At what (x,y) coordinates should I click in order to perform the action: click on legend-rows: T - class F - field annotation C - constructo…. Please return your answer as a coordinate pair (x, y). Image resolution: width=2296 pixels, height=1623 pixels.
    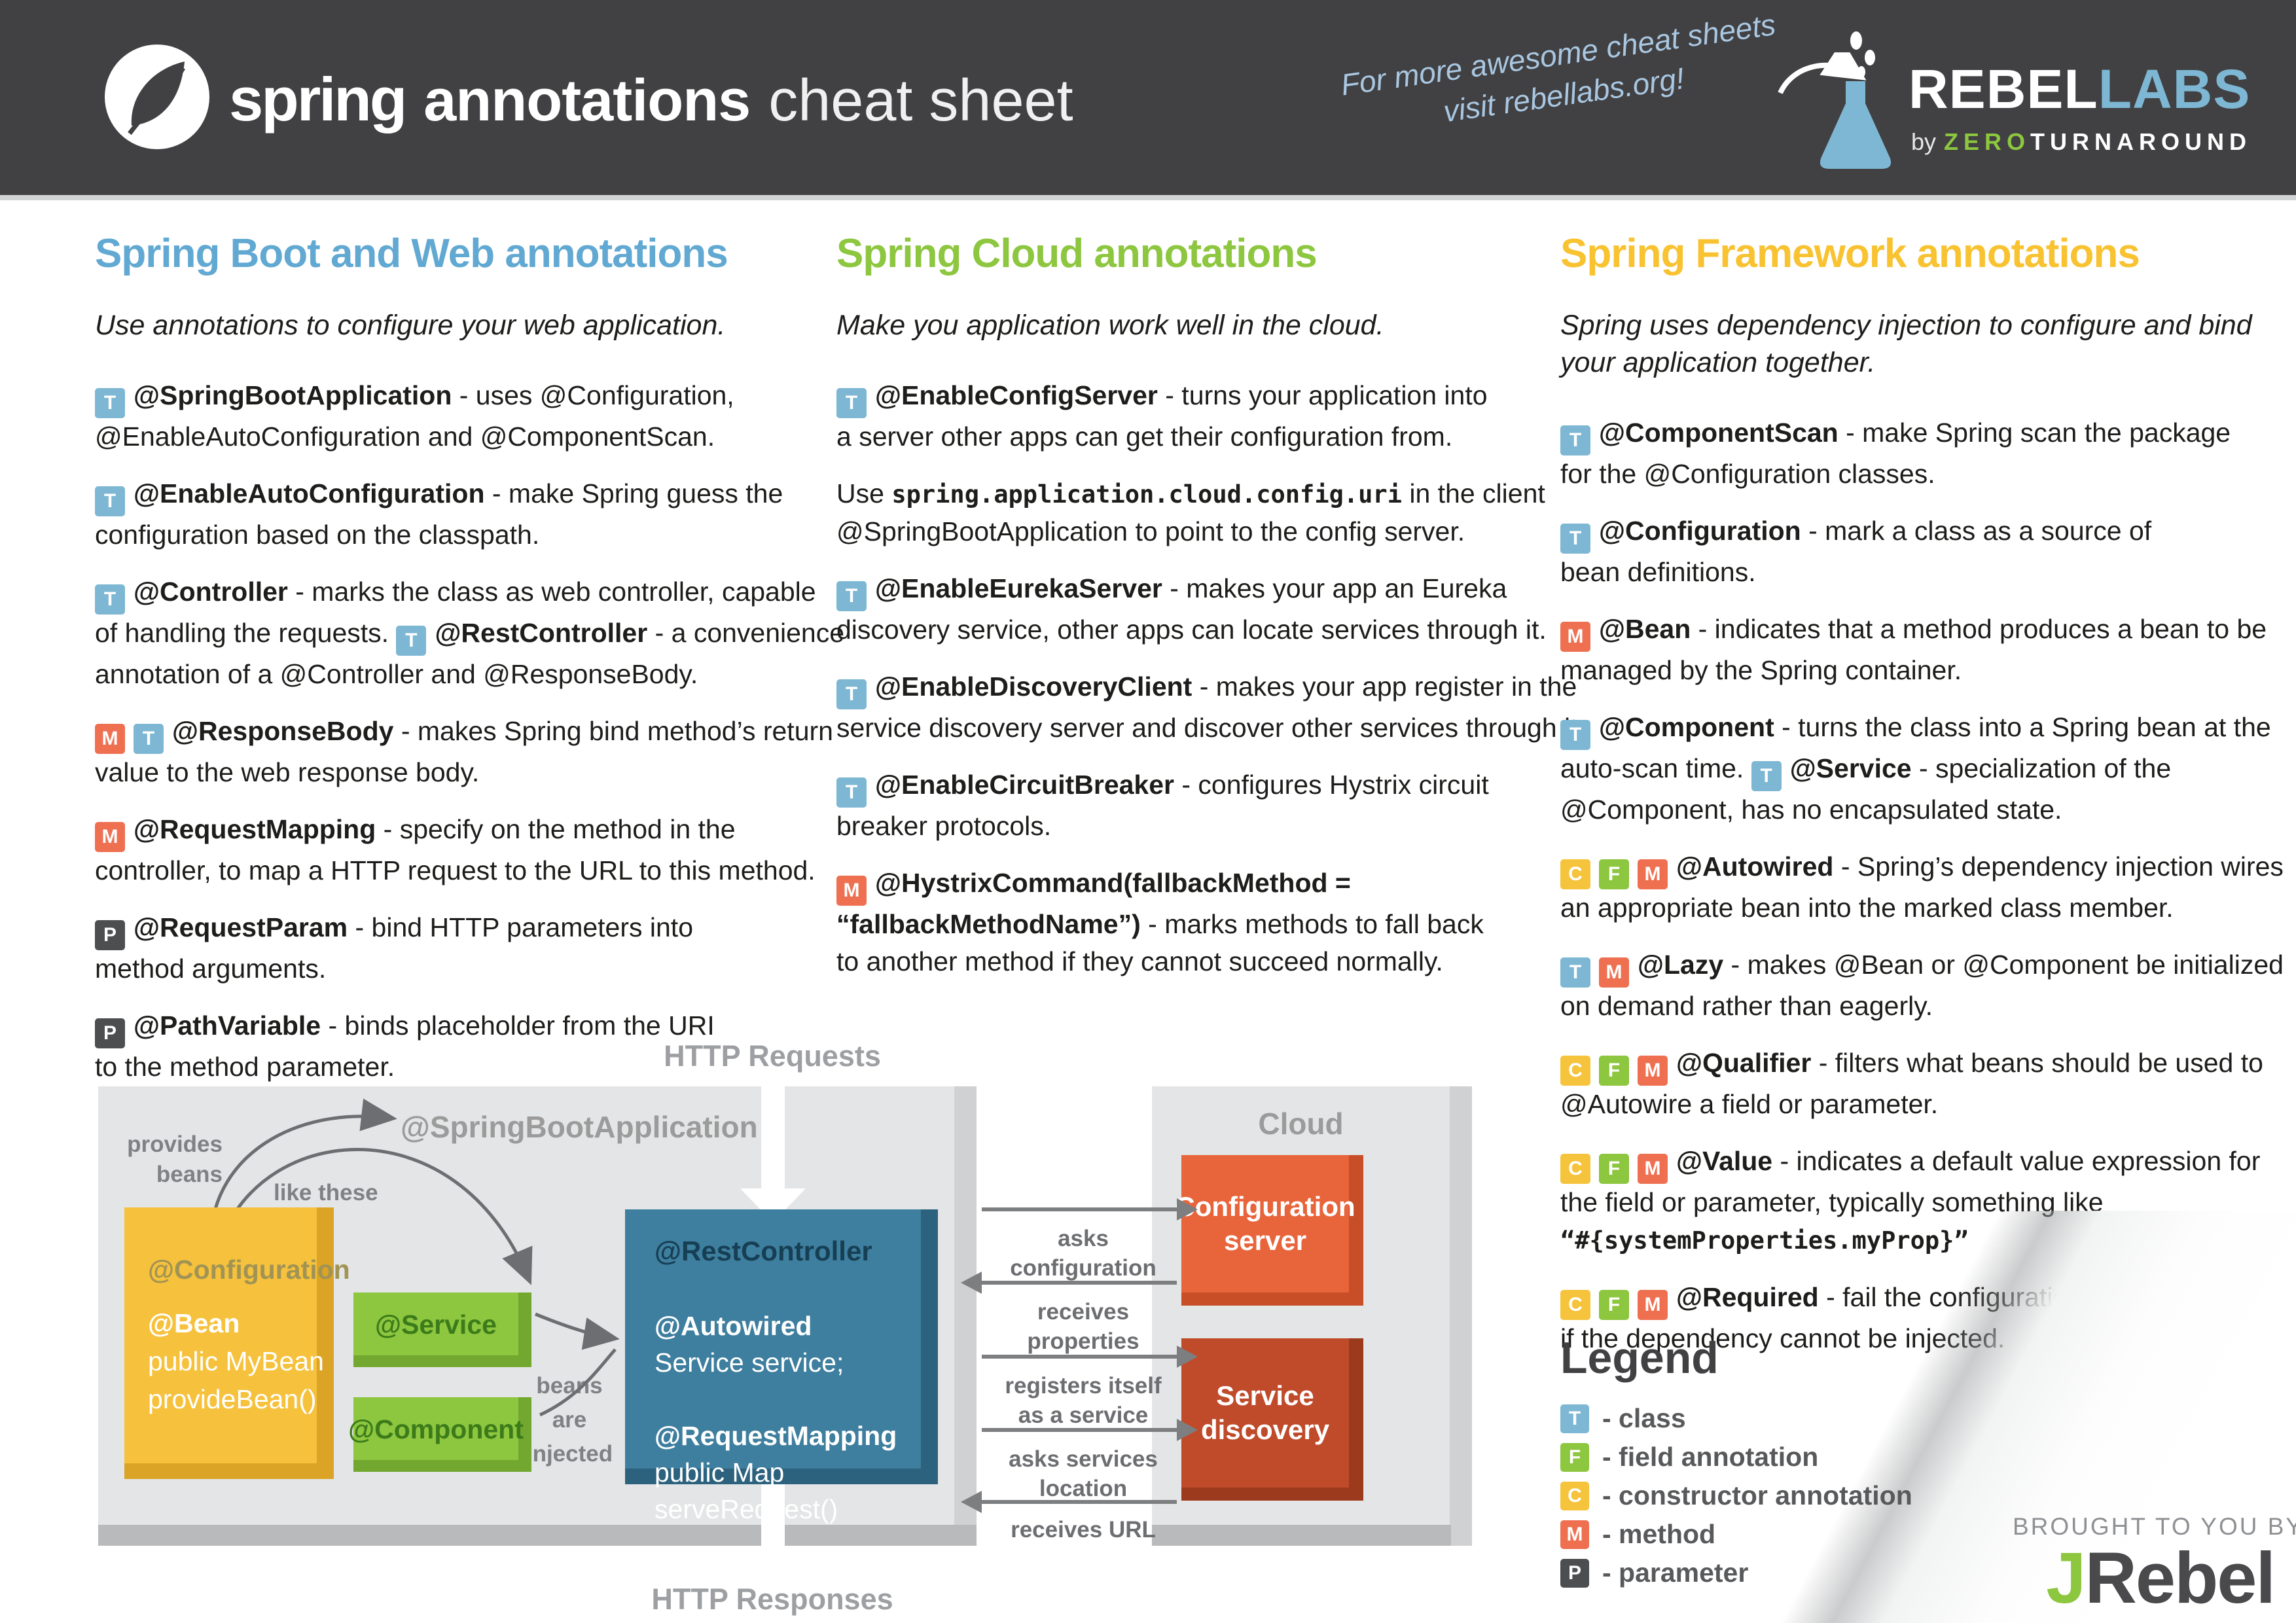
    Looking at the image, I should click on (1736, 1495).